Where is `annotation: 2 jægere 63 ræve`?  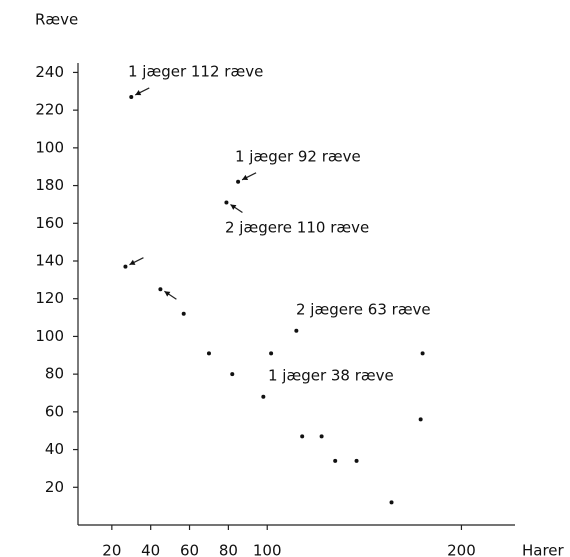 annotation: 2 jægere 63 ræve is located at coordinates (363, 310).